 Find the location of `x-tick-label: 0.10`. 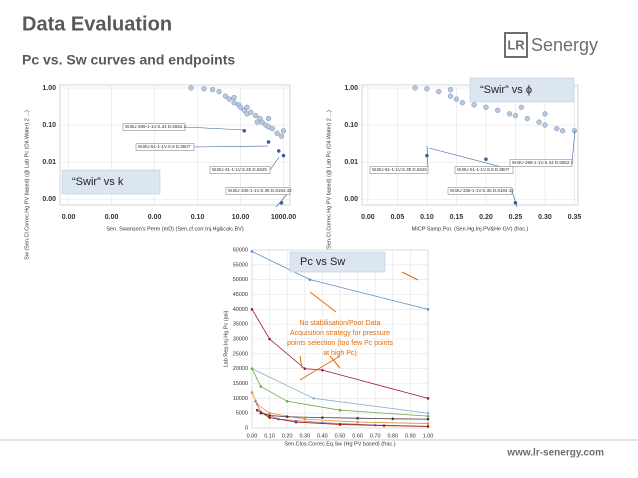

x-tick-label: 0.10 is located at coordinates (427, 217).